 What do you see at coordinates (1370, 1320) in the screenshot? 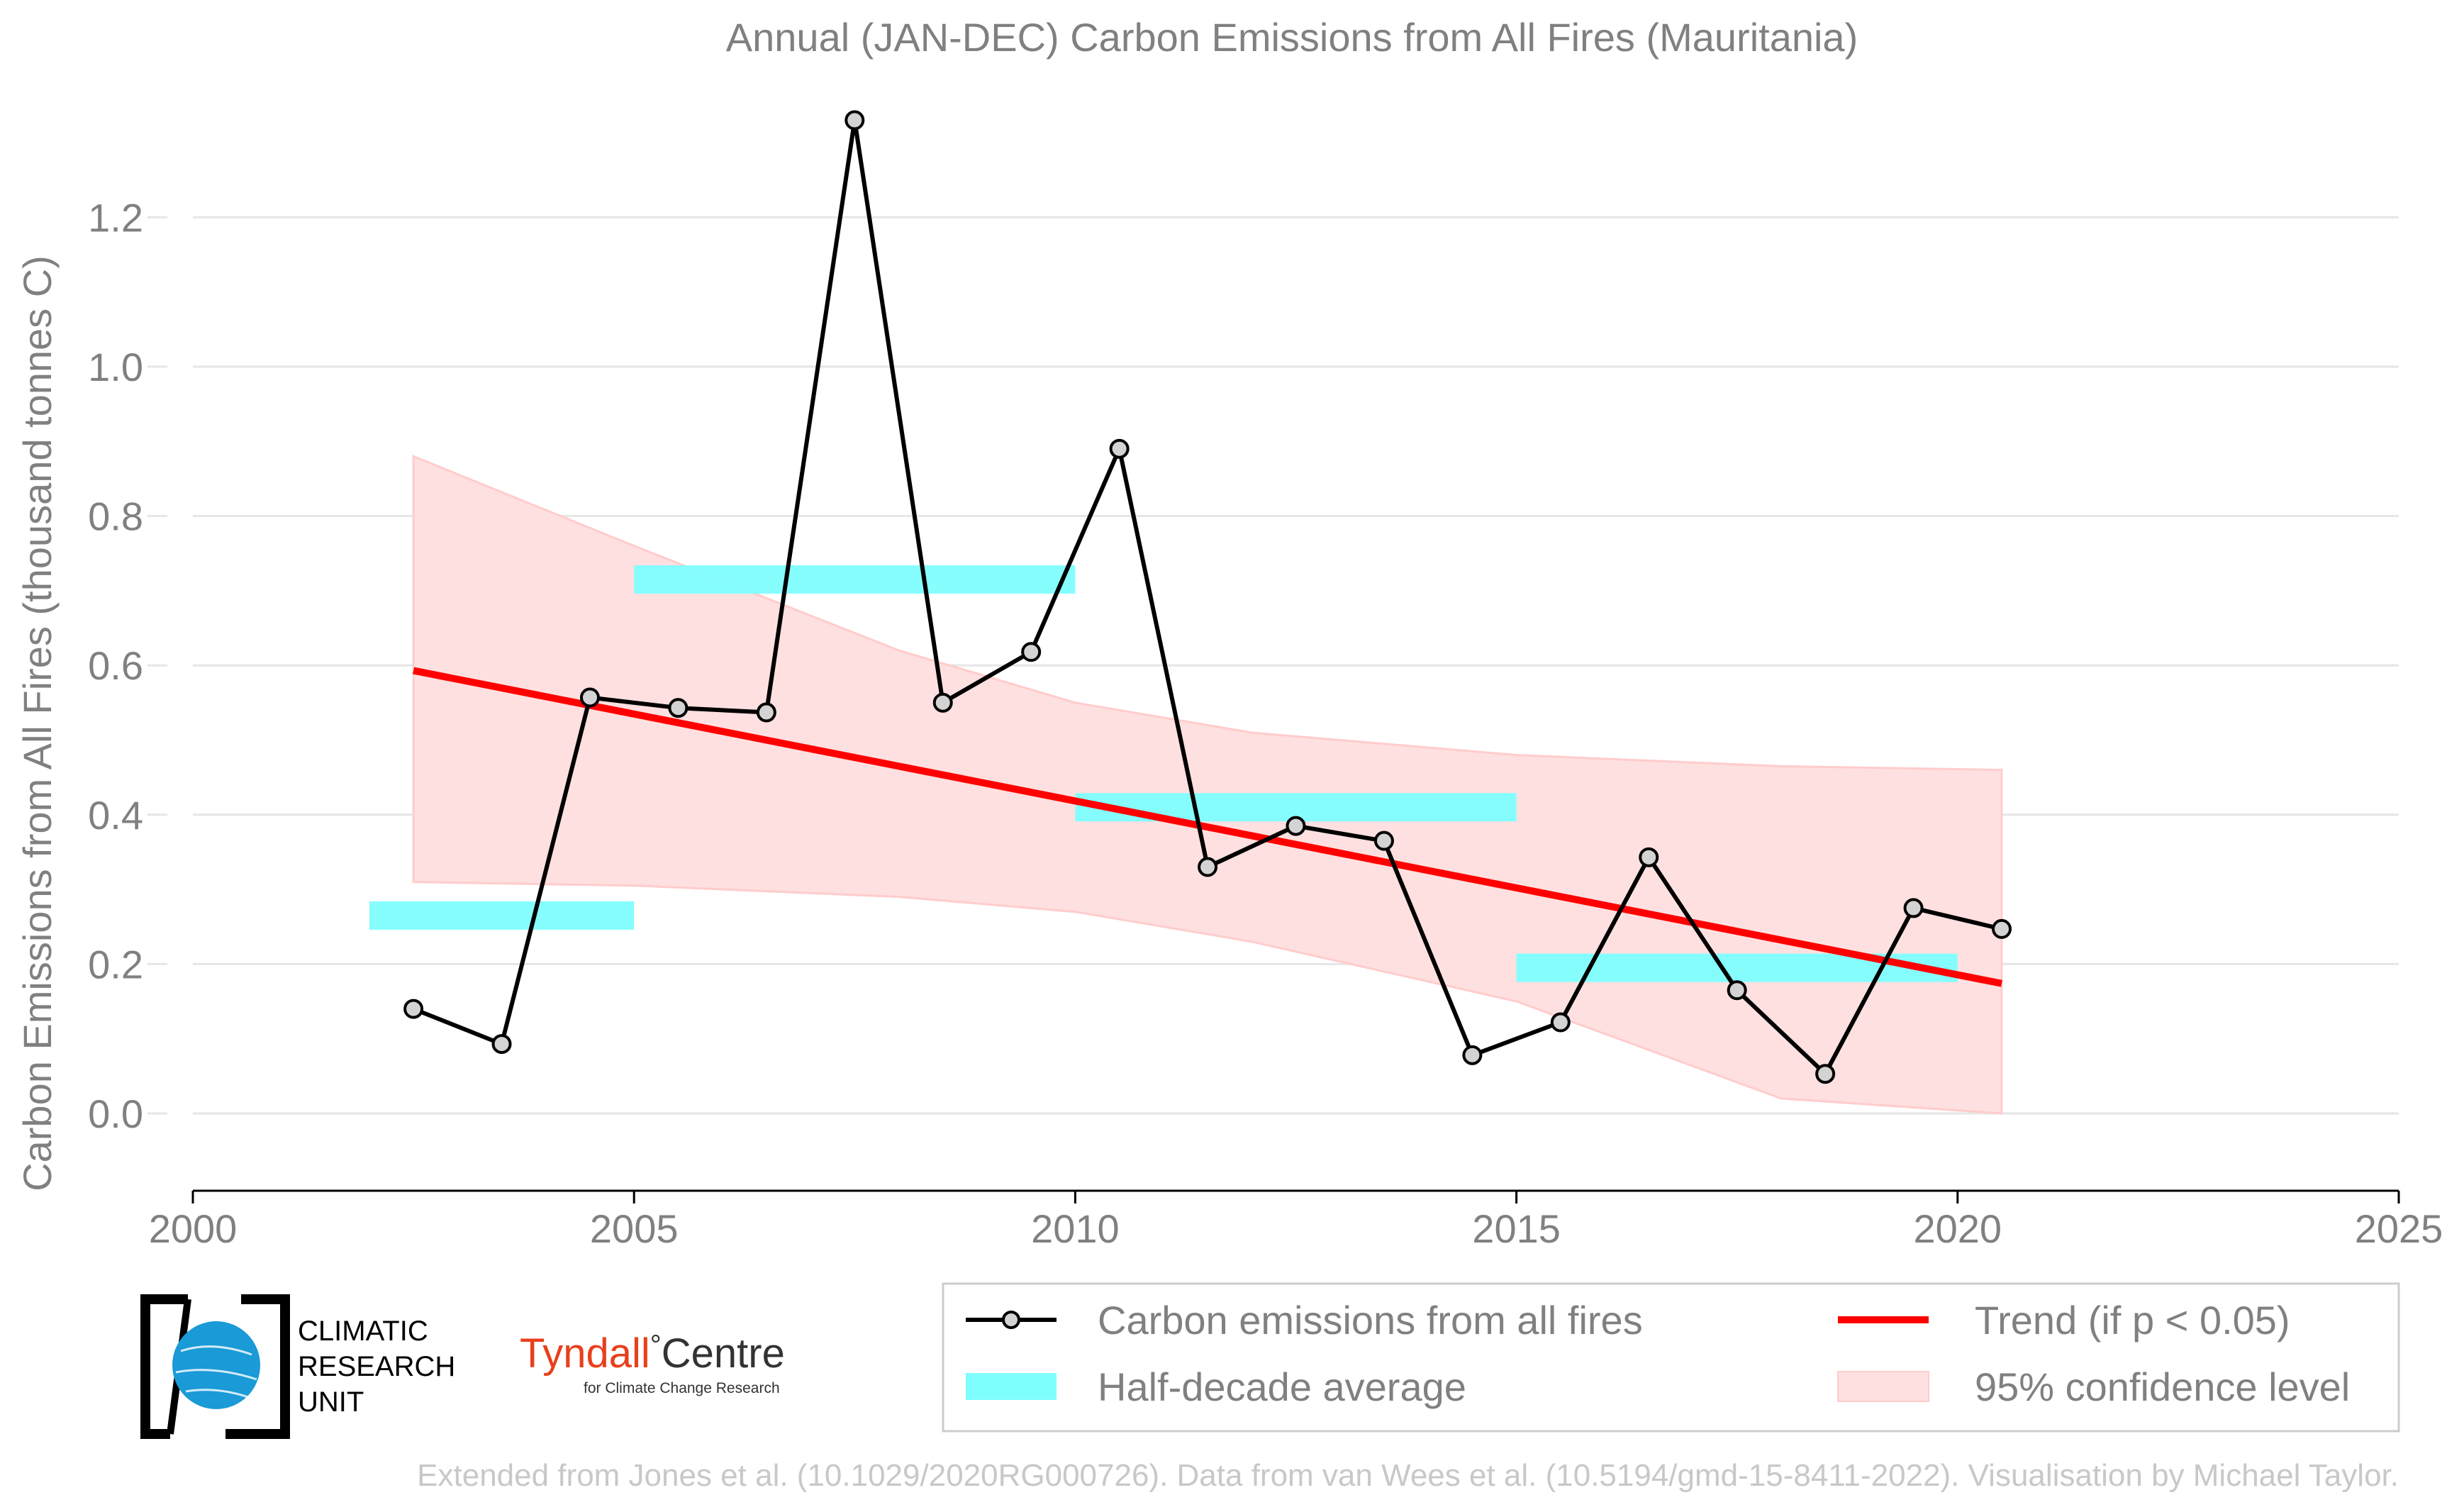
I see `legend-label-emissions: Carbon emissions from all fires` at bounding box center [1370, 1320].